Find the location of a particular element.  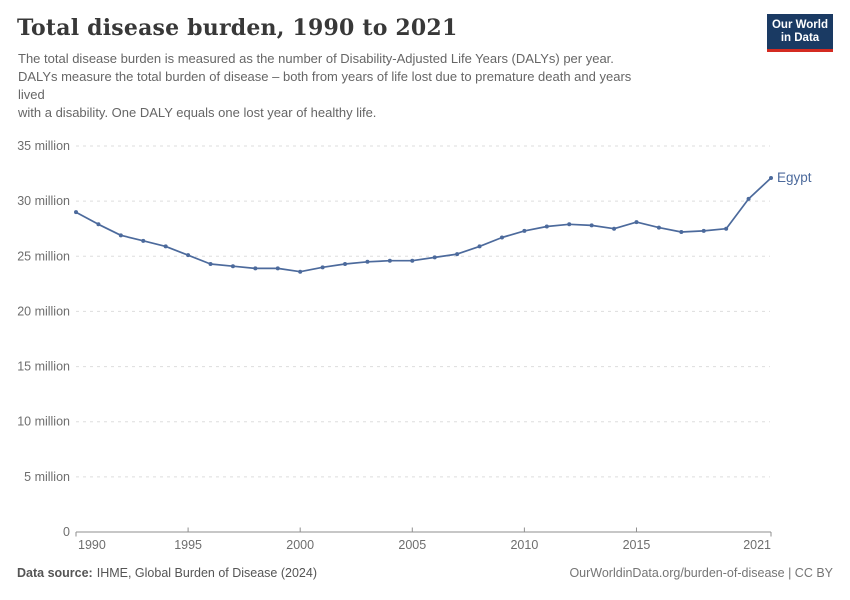

owid-logo-line2: in Data is located at coordinates (800, 38).